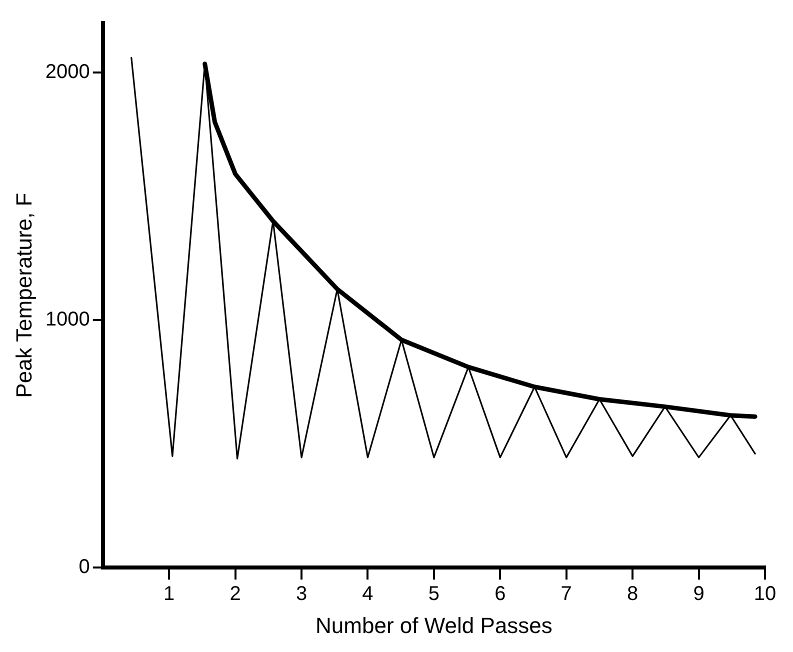 The image size is (793, 652). Describe the element at coordinates (765, 594) in the screenshot. I see `x-tick-label: 10` at that location.